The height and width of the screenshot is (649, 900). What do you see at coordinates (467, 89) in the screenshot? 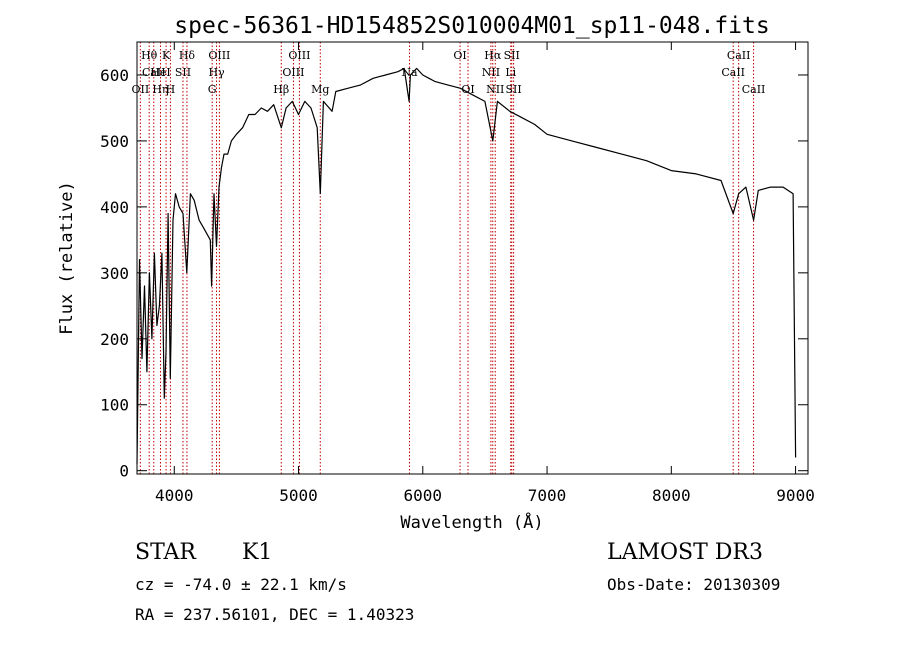
I see `line-label-18: OI` at bounding box center [467, 89].